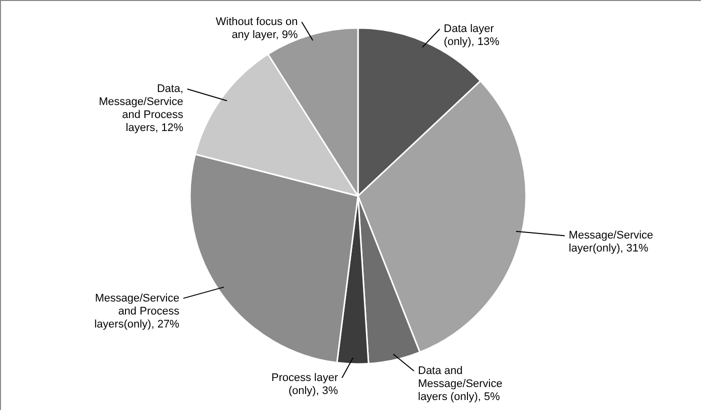 This screenshot has width=703, height=412. What do you see at coordinates (304, 384) in the screenshot?
I see `slice-label: Process layer (only), 3%` at bounding box center [304, 384].